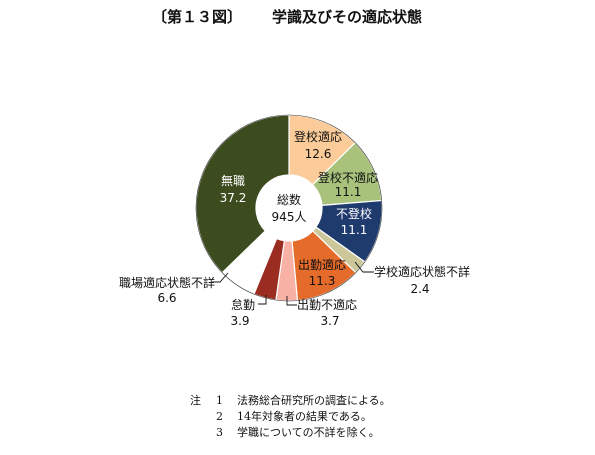 This screenshot has height=455, width=595. What do you see at coordinates (219, 400) in the screenshot?
I see `note-number: 1` at bounding box center [219, 400].